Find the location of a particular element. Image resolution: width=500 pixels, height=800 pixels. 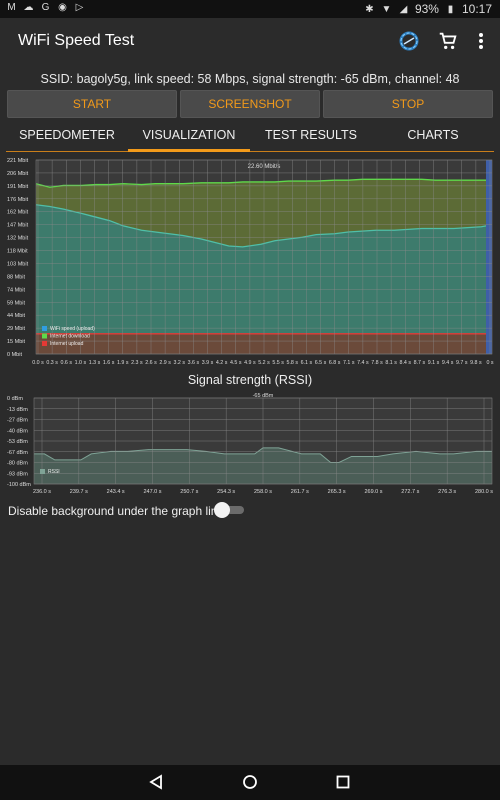

x-tick-label: 4.9 s is located at coordinates (250, 363).